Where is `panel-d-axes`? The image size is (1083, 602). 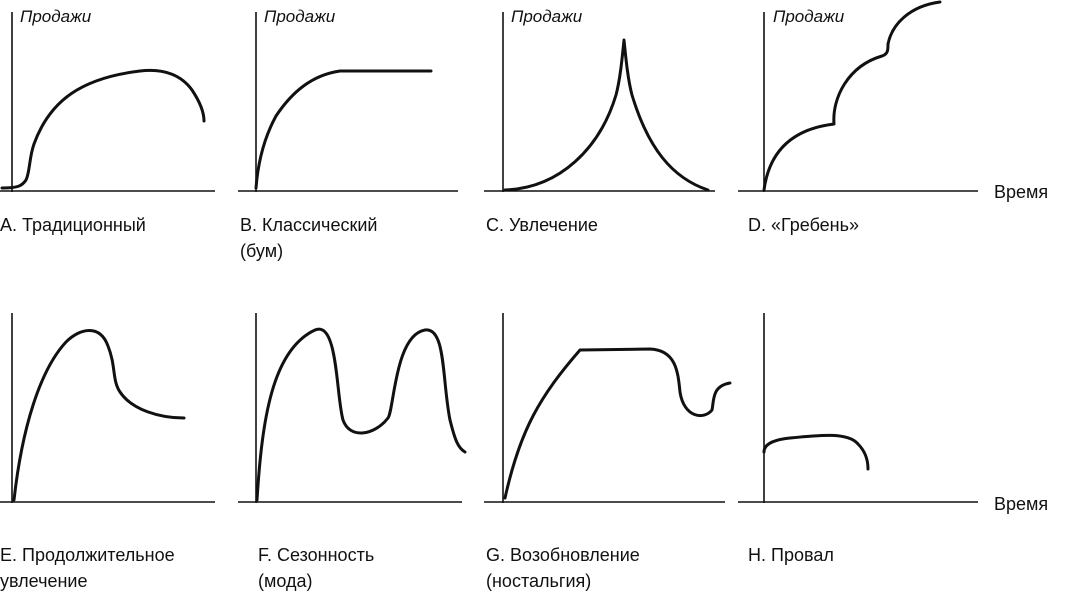 panel-d-axes is located at coordinates (858, 102).